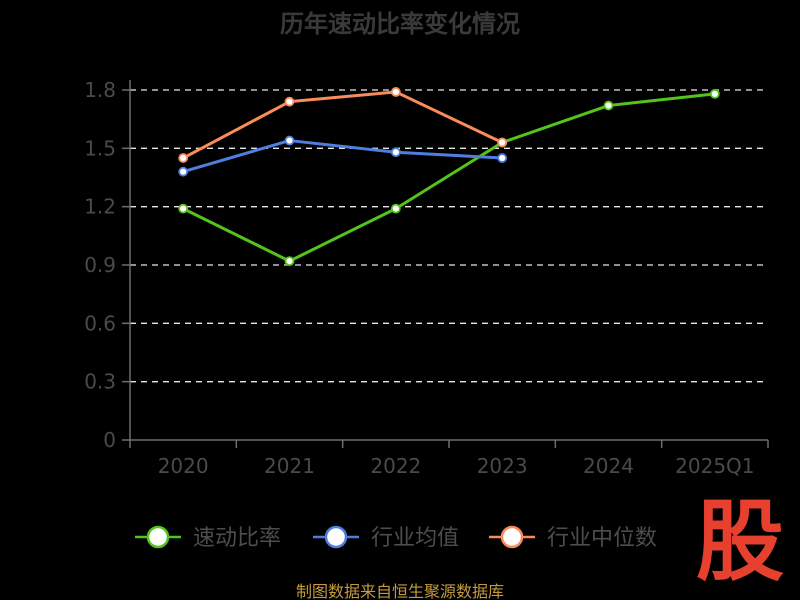 This screenshot has width=800, height=600. What do you see at coordinates (237, 538) in the screenshot?
I see `legend-label: 速动比率` at bounding box center [237, 538].